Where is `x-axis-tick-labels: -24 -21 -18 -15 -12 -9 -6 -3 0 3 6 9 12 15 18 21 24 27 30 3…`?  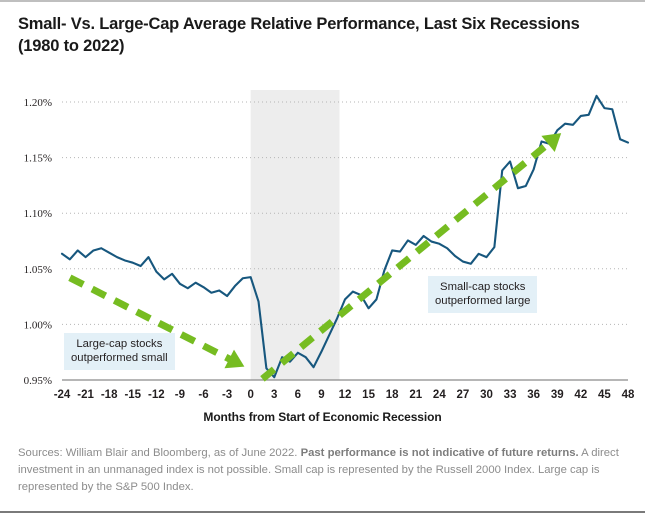 x-axis-tick-labels: -24 -21 -18 -15 -12 -9 -6 -3 0 3 6 9 12 15 18 21 24 27 30 3… is located at coordinates (344, 395).